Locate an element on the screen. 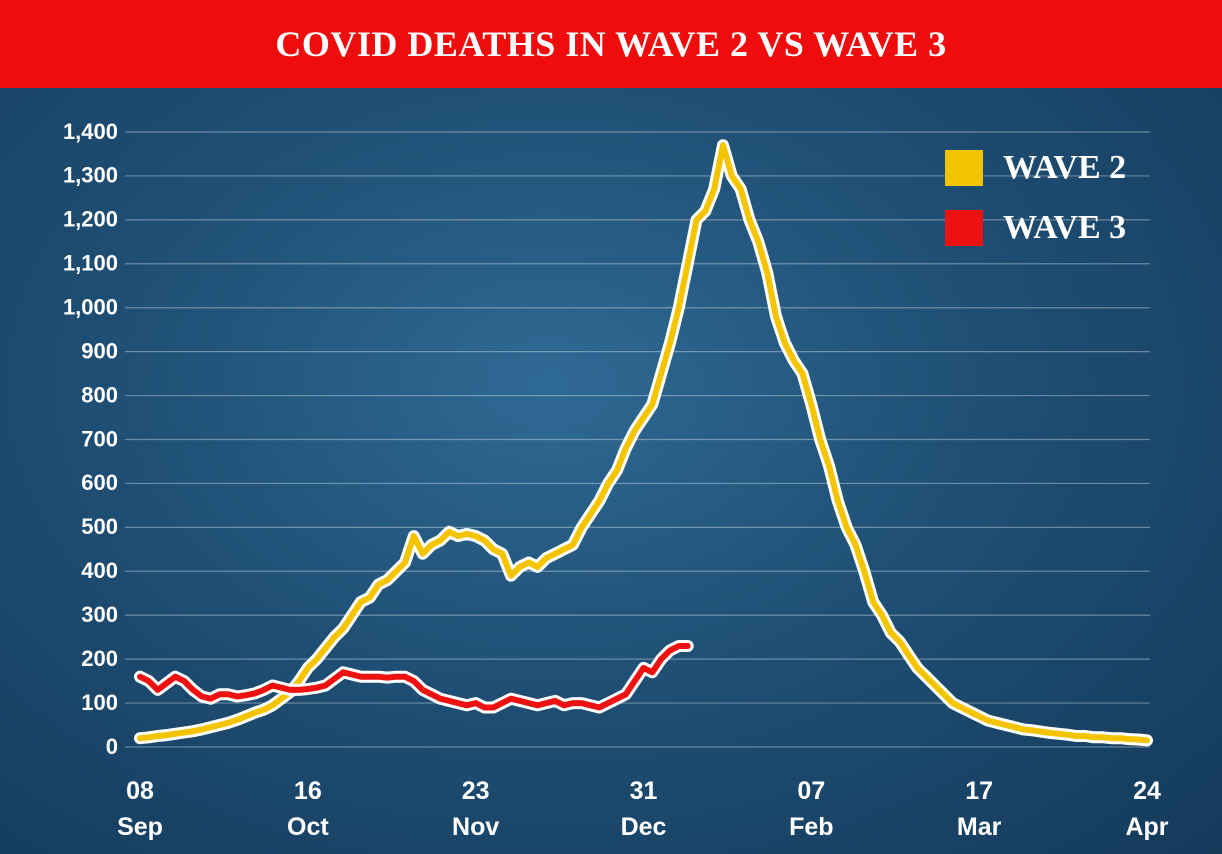  x-tick-label: 23 Nov is located at coordinates (476, 809).